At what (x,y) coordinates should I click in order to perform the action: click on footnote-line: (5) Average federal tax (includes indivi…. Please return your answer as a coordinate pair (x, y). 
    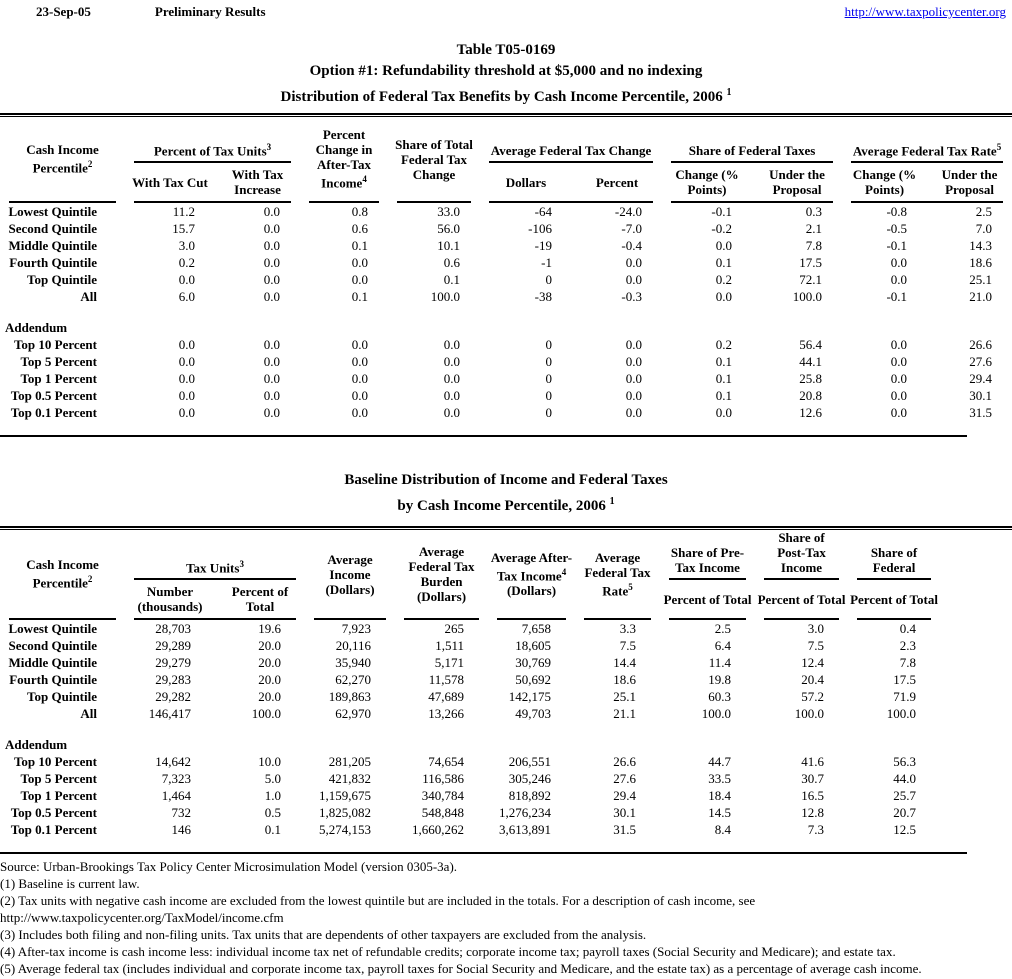
    Looking at the image, I should click on (461, 968).